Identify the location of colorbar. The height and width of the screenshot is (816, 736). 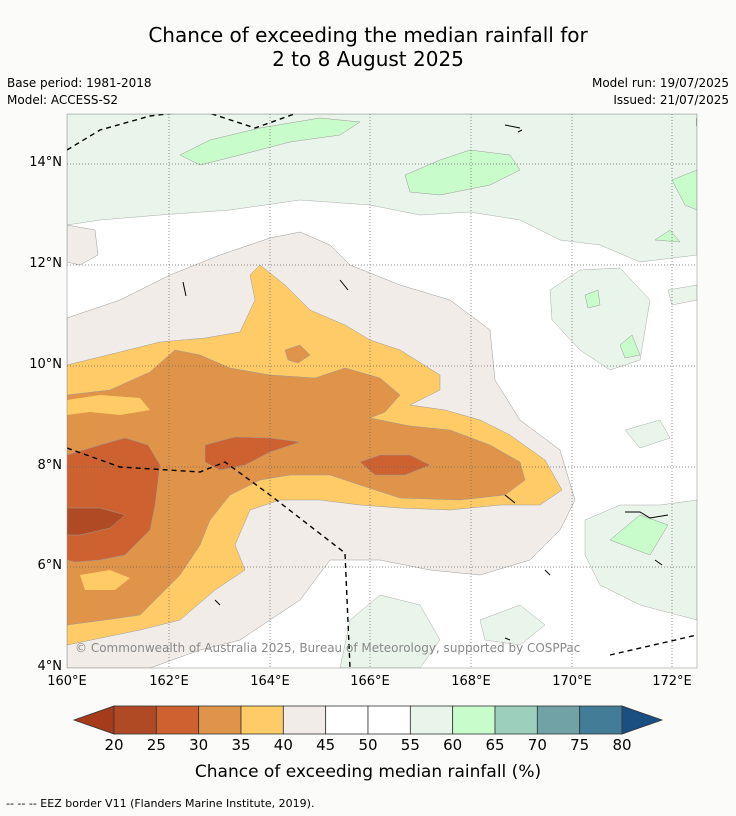
(368, 720).